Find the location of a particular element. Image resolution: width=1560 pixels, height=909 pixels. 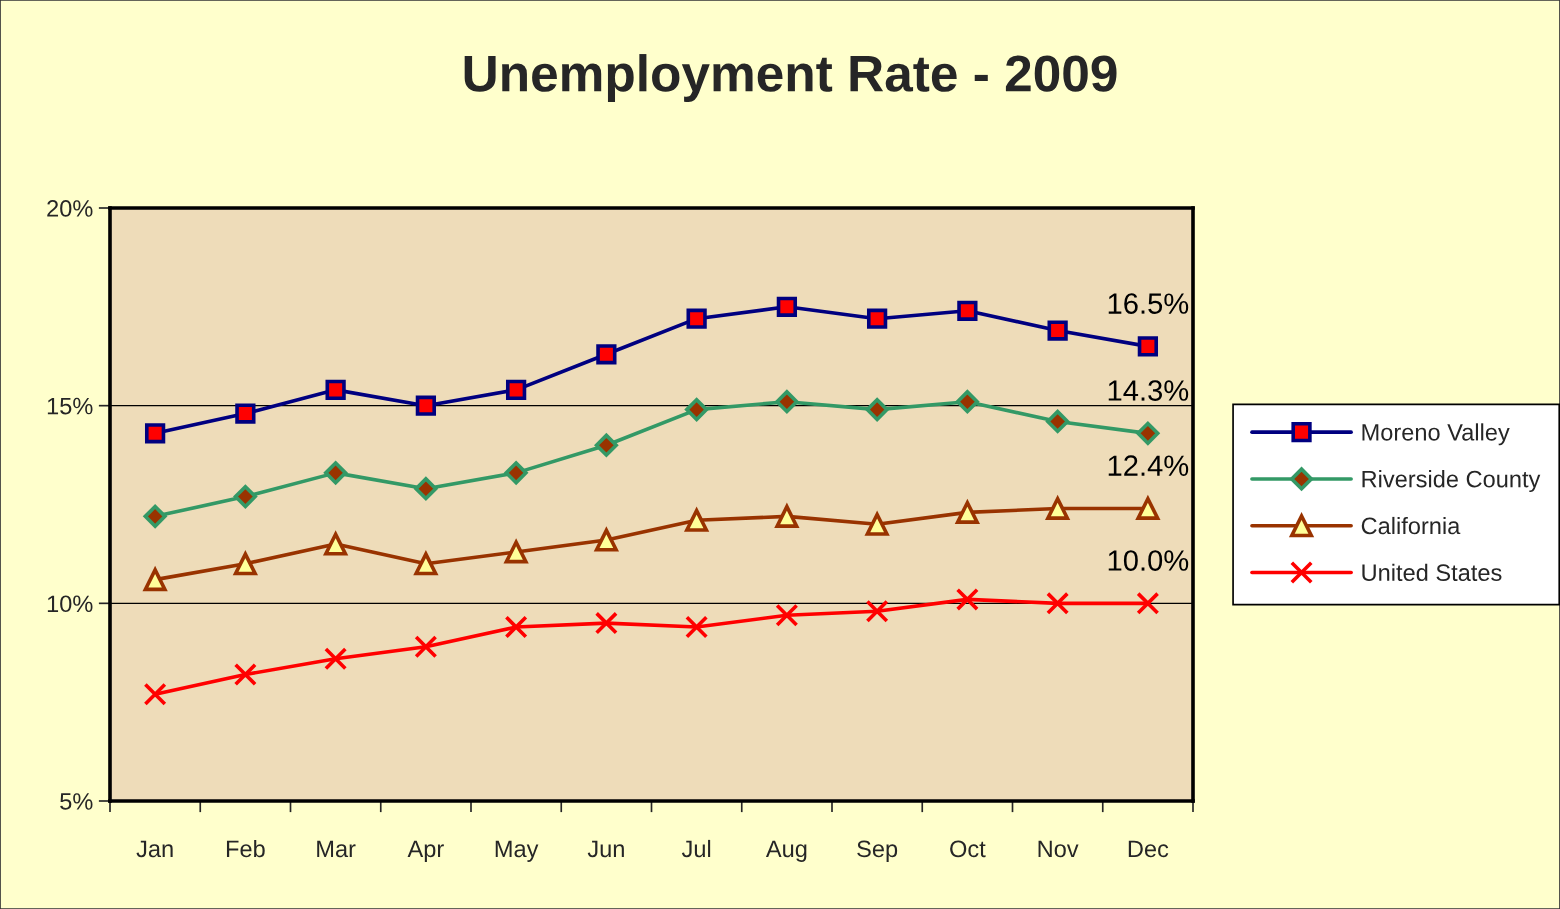

legend-label: United States is located at coordinates (1432, 572).